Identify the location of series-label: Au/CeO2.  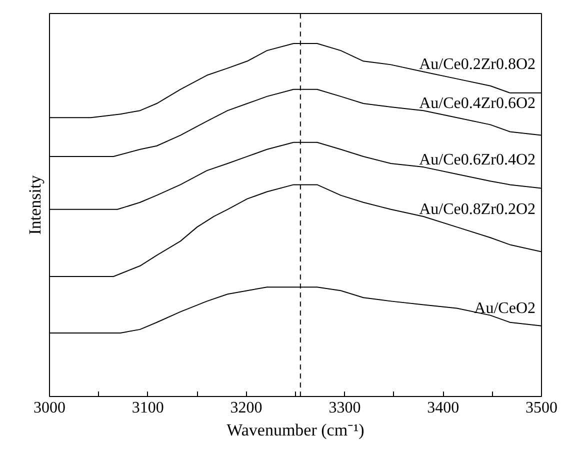
(505, 308).